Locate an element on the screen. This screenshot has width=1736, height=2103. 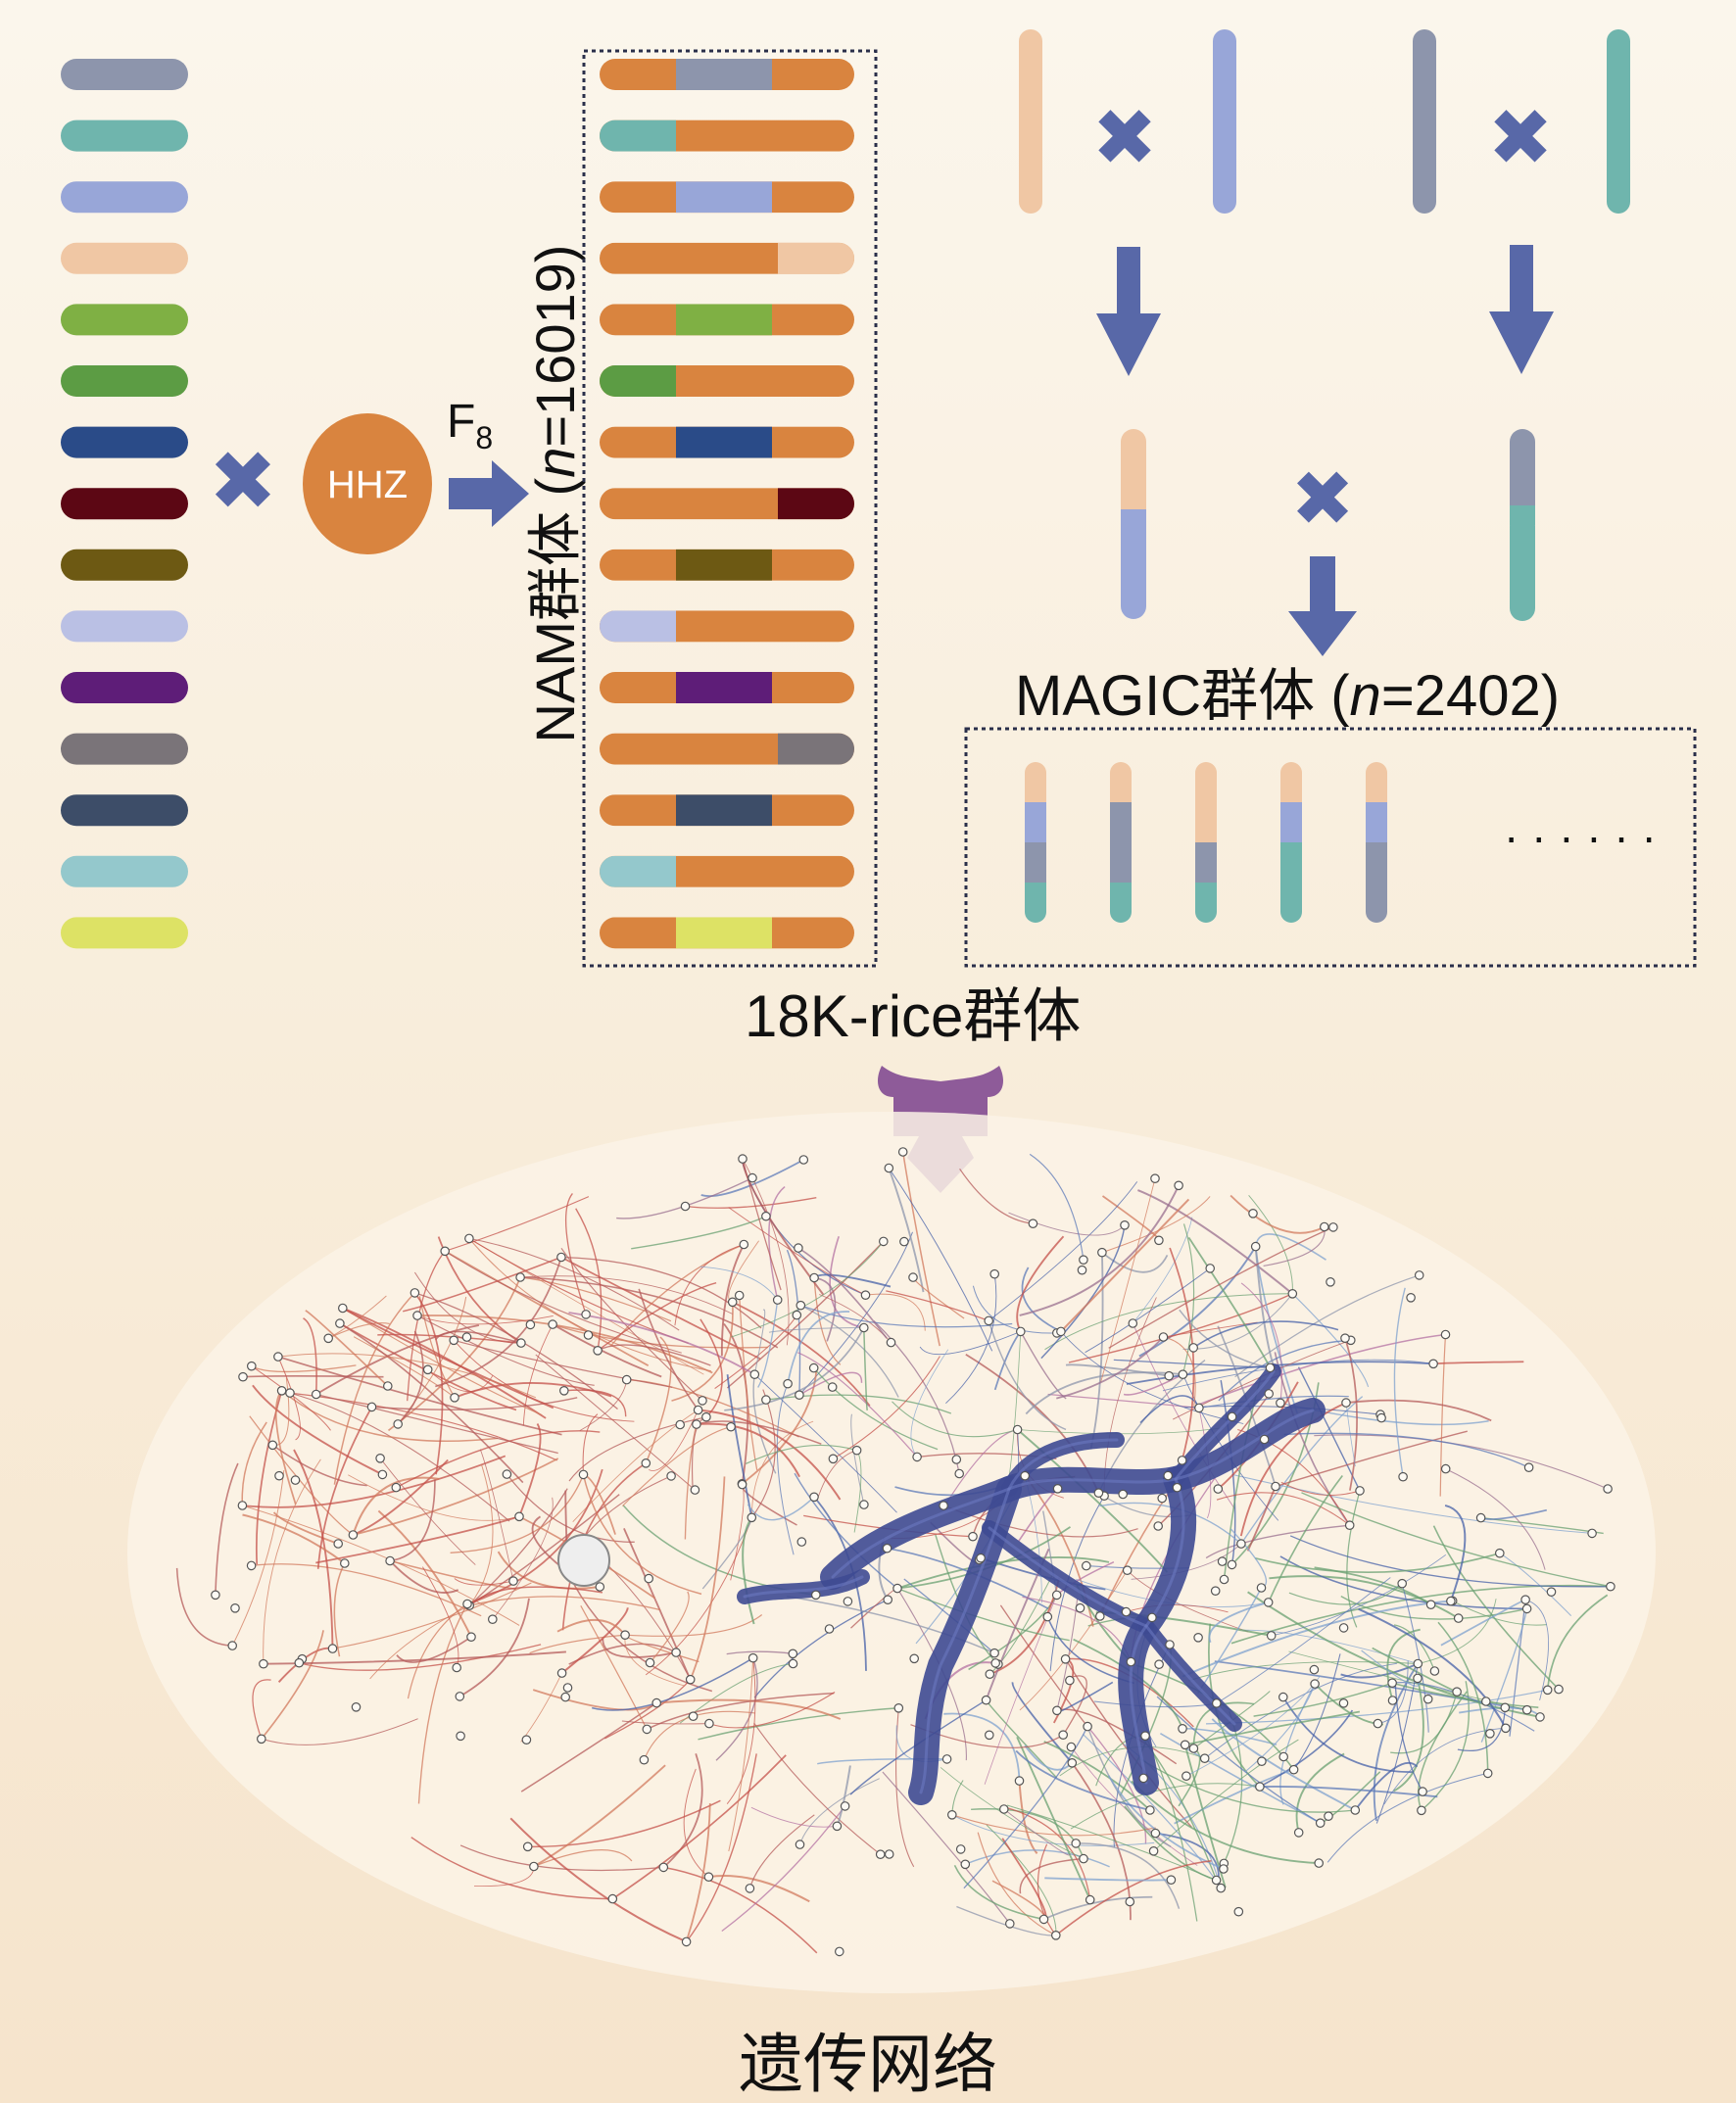
genetic-network-label: 遗传网络 is located at coordinates (868, 2064).